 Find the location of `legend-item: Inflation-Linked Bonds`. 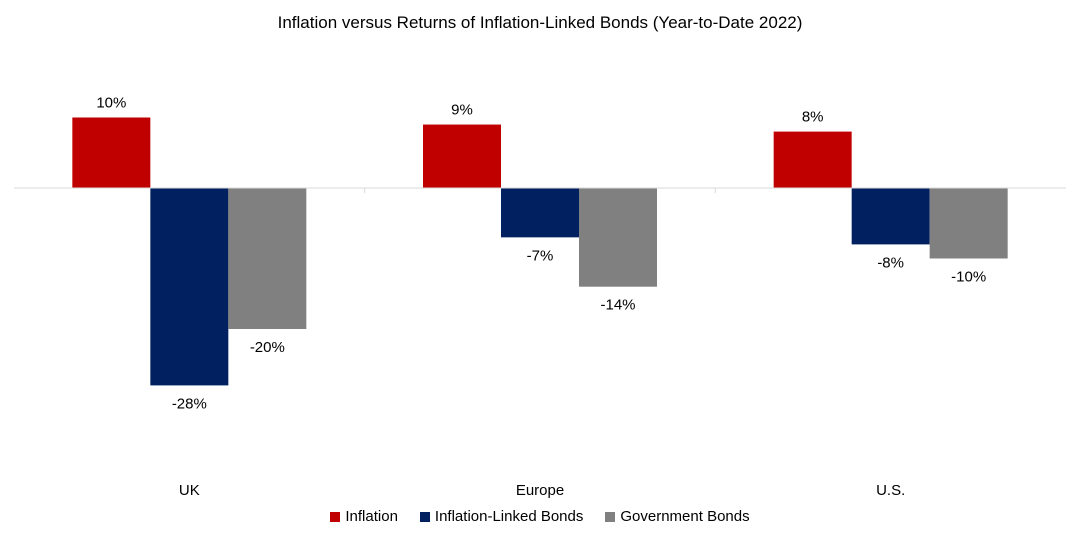

legend-item: Inflation-Linked Bonds is located at coordinates (501, 516).